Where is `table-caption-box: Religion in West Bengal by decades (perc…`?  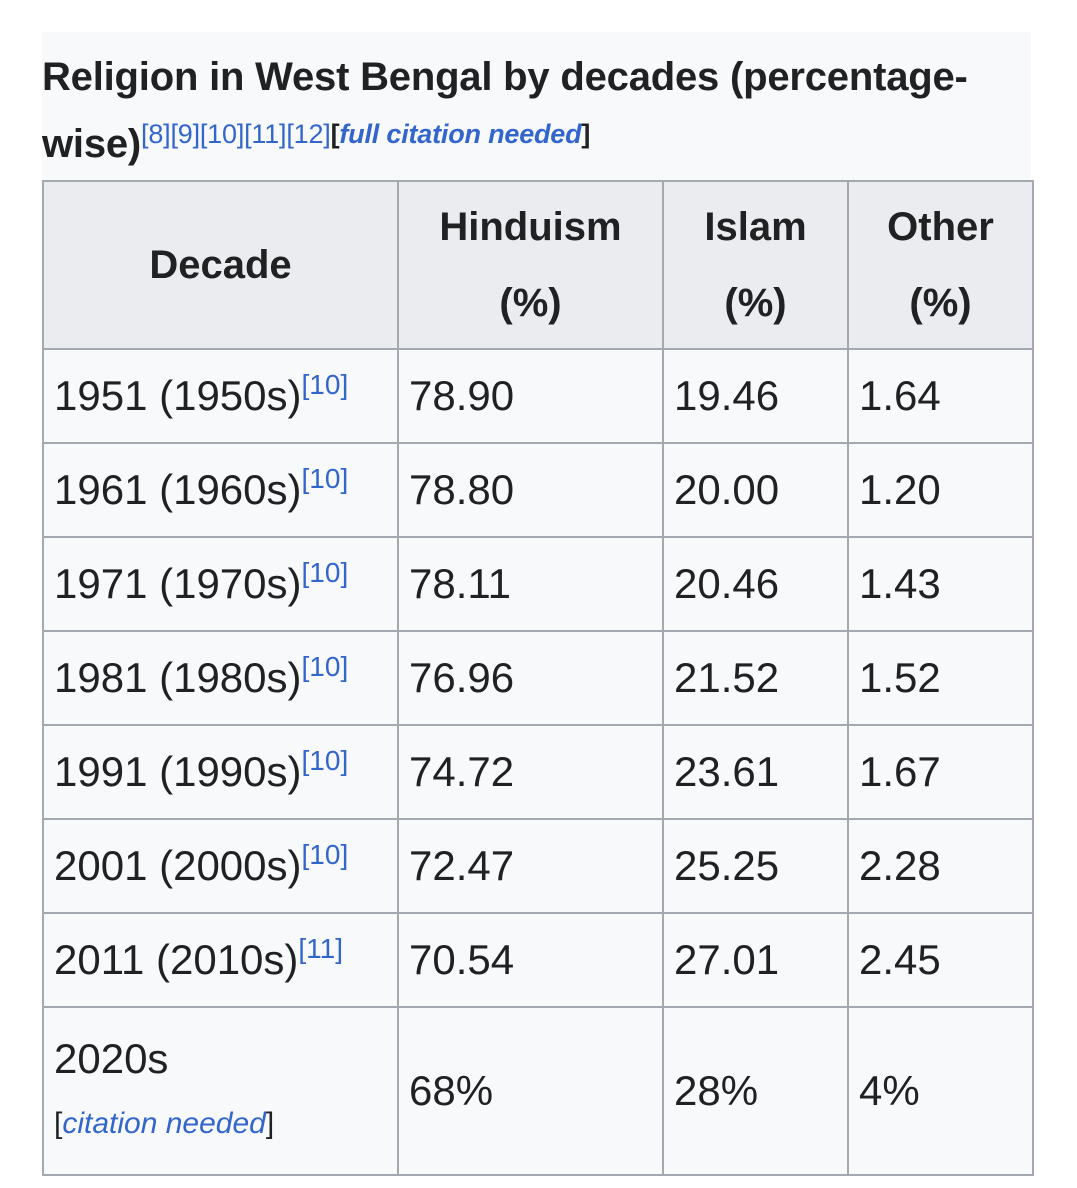
table-caption-box: Religion in West Bengal by decades (perc… is located at coordinates (536, 106).